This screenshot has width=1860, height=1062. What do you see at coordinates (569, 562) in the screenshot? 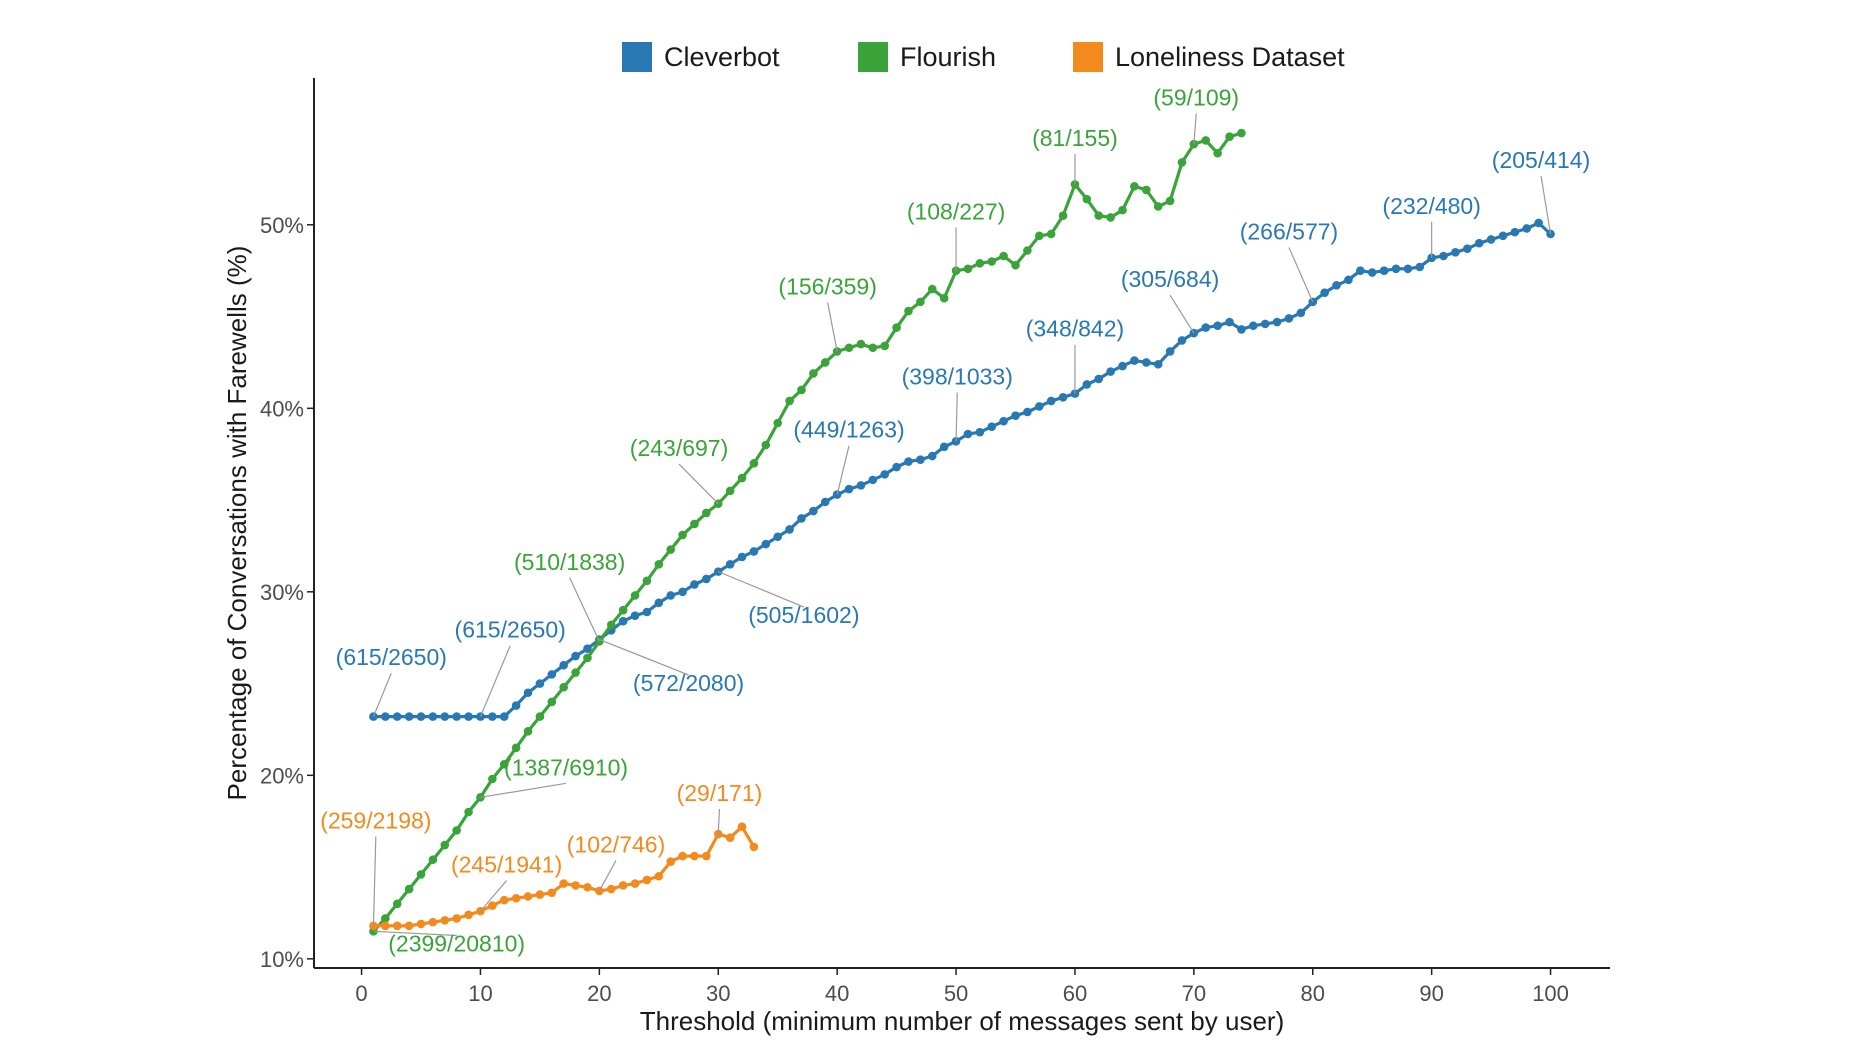
I see `annotation-label: (510/1838)` at bounding box center [569, 562].